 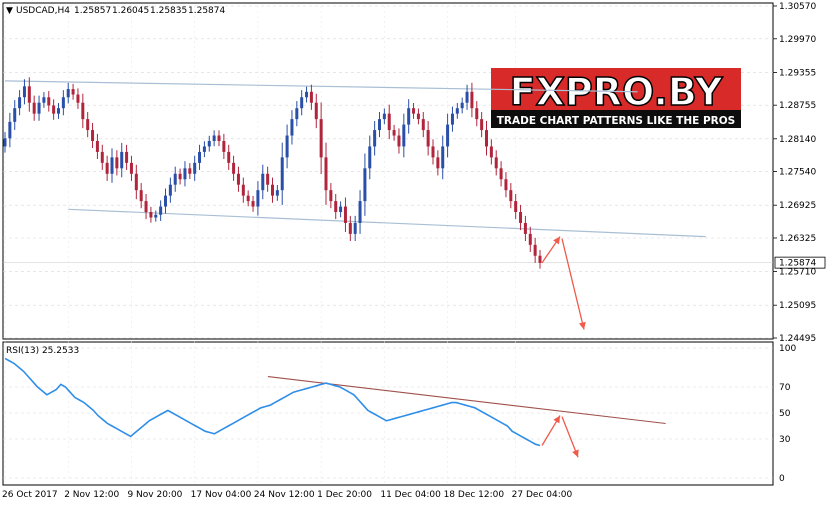 What do you see at coordinates (43, 11) in the screenshot?
I see `symbol-label: USDCAD,H4` at bounding box center [43, 11].